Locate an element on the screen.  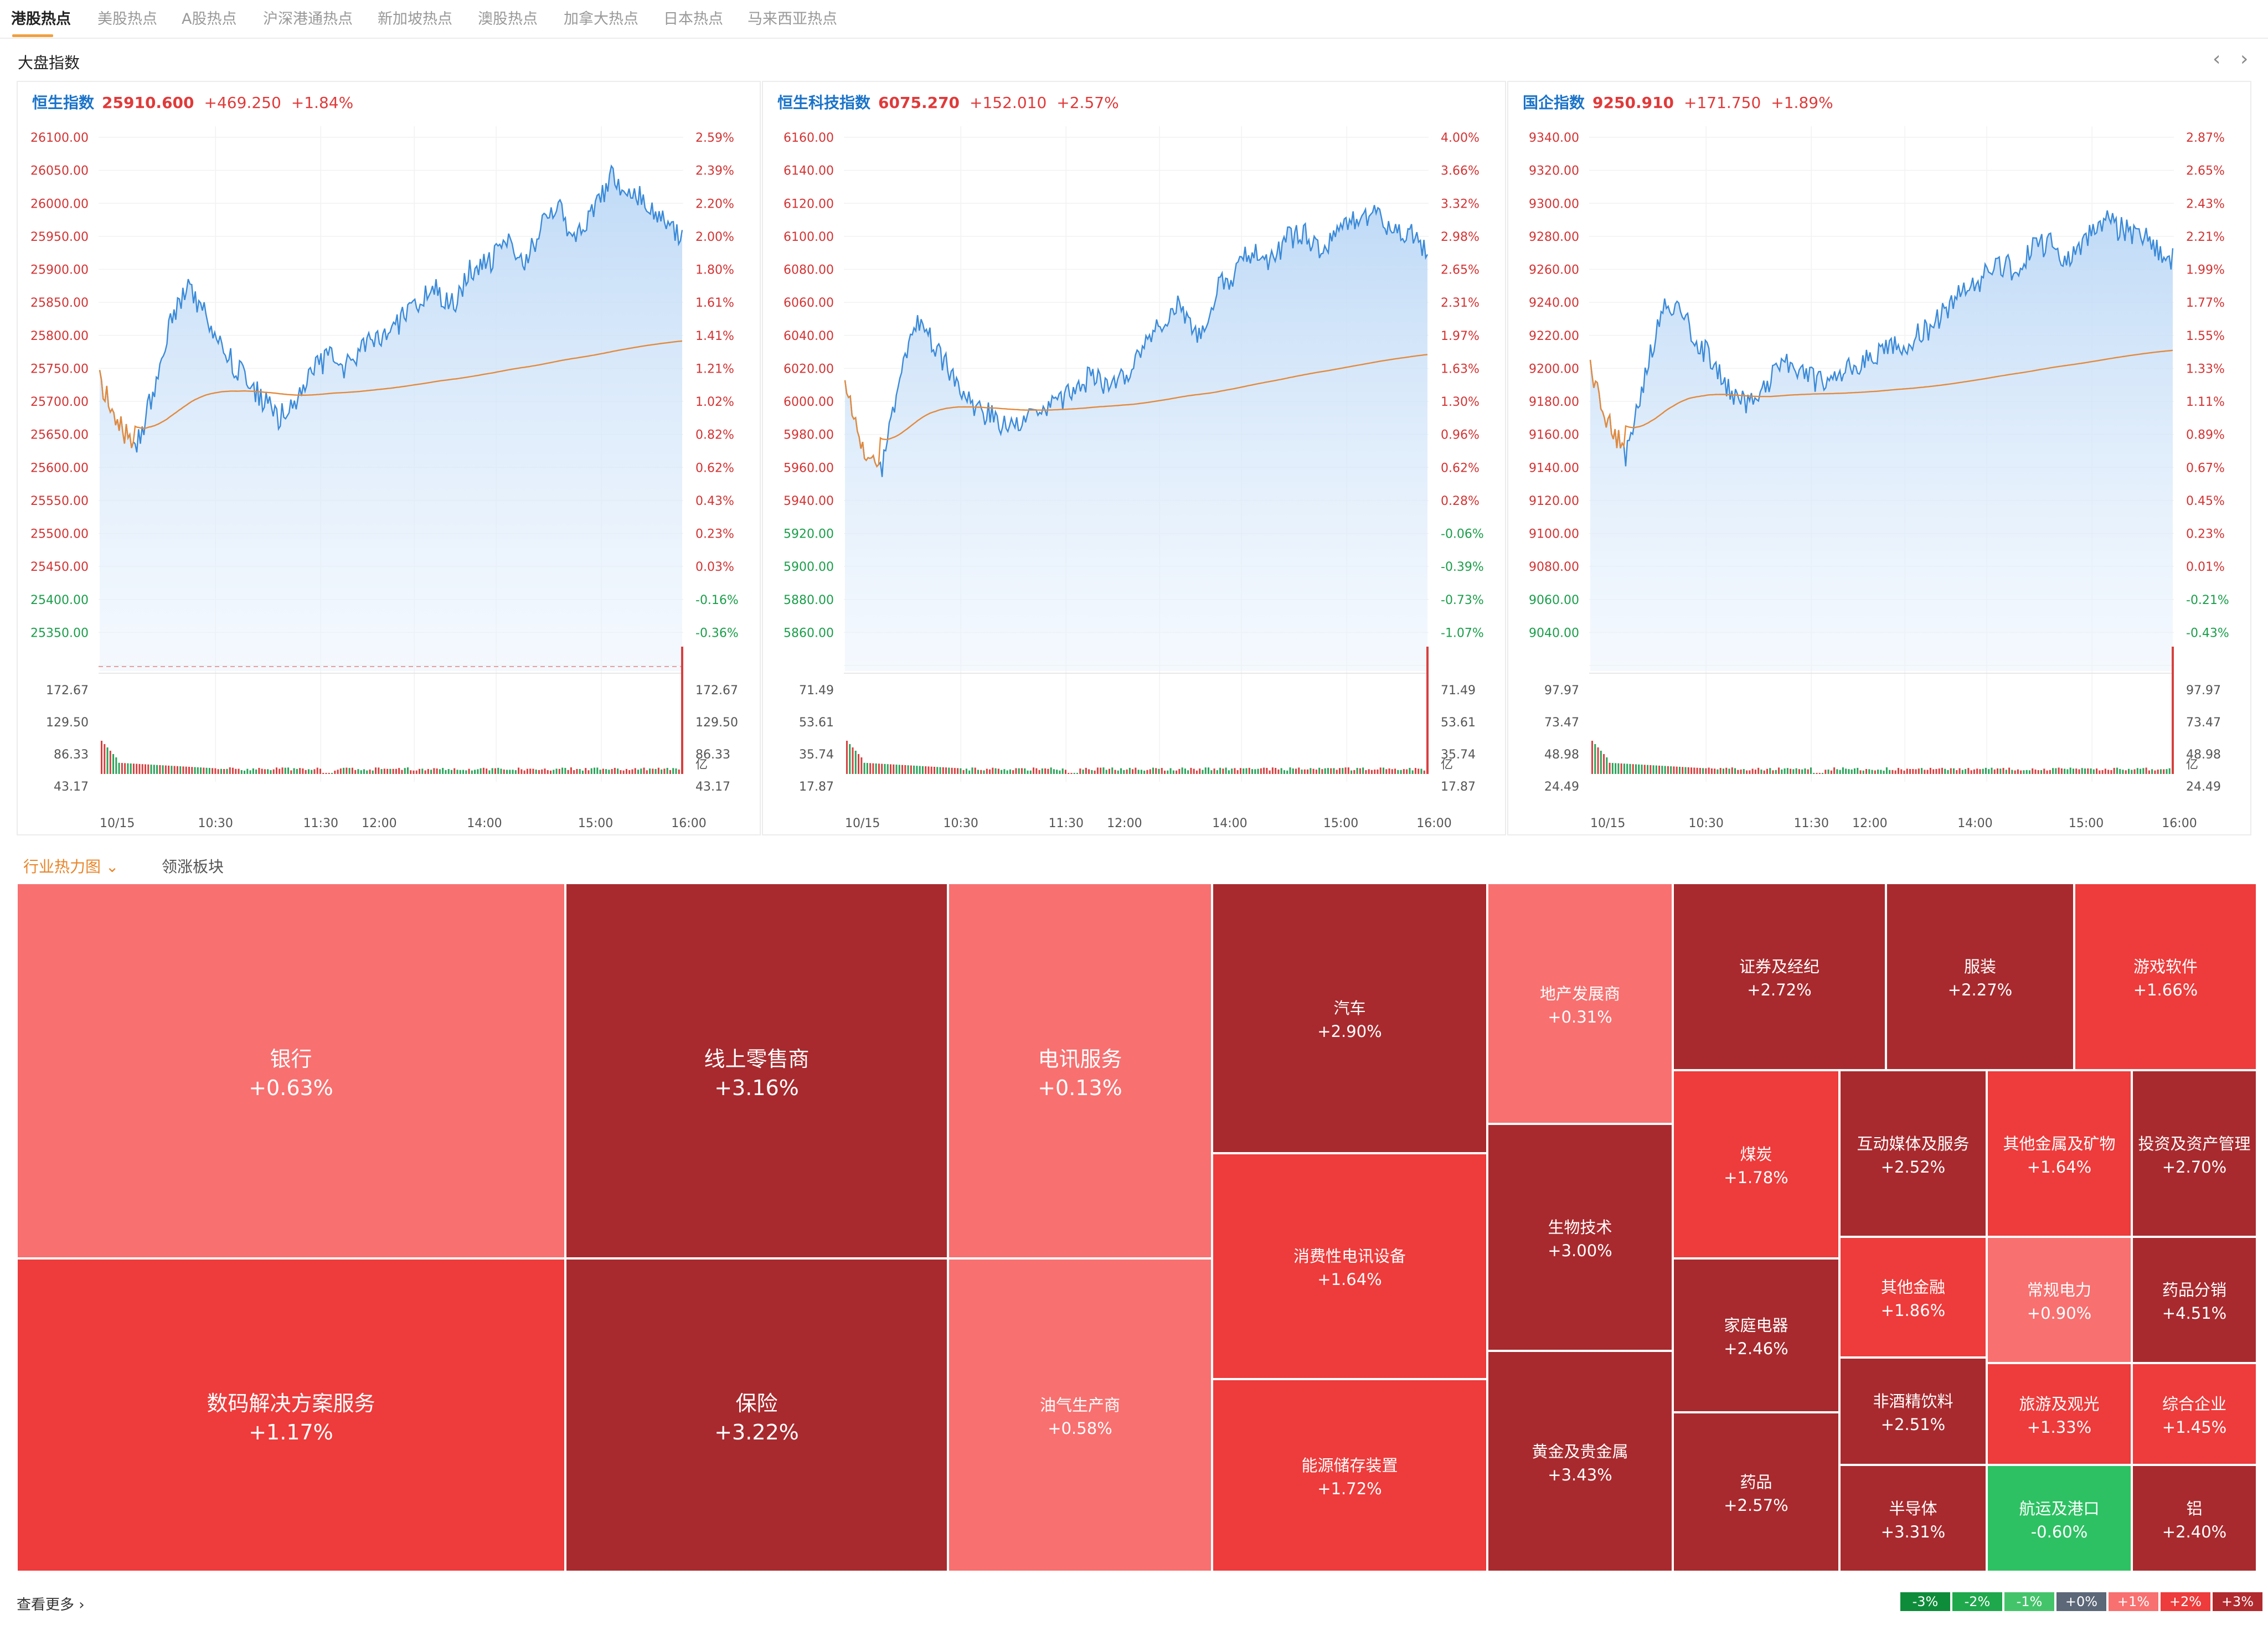
tab-canada-hot: 加拿大热点 is located at coordinates (601, 19).